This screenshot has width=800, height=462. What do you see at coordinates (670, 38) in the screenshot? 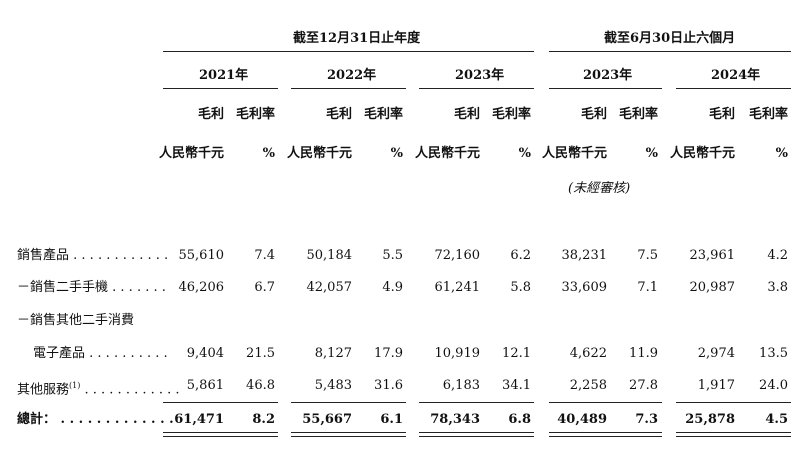
I see `interim-period-header: 截至6月30日止六個月` at bounding box center [670, 38].